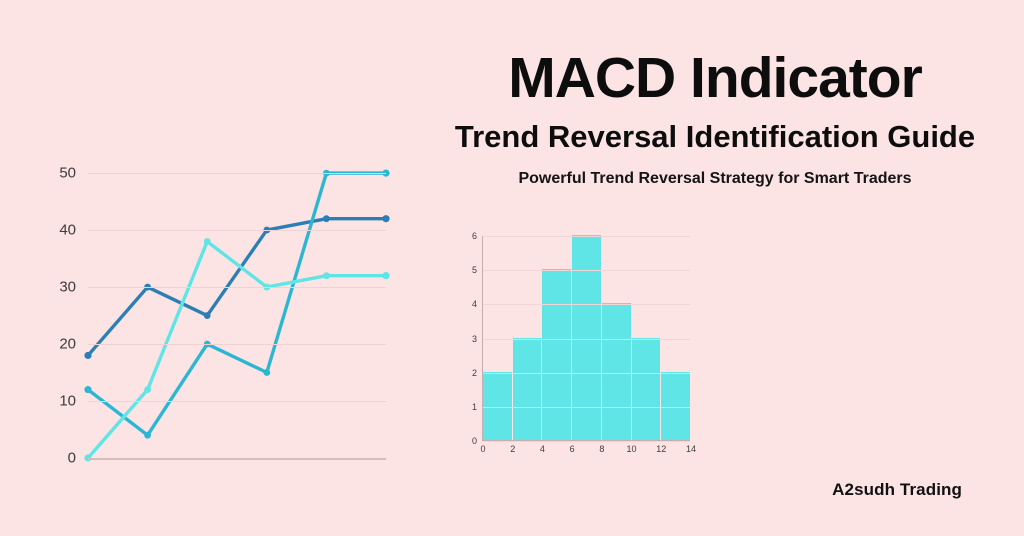 Image resolution: width=1024 pixels, height=536 pixels. What do you see at coordinates (474, 304) in the screenshot?
I see `bar-chart-y-tick-label: 4` at bounding box center [474, 304].